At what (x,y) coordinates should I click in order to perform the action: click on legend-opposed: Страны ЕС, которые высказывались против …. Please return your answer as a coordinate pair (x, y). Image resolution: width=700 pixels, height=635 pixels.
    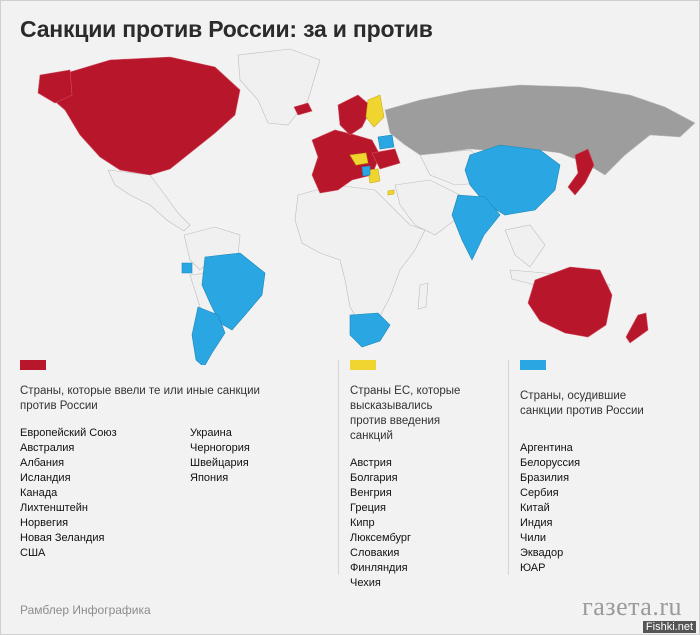
    Looking at the image, I should click on (430, 475).